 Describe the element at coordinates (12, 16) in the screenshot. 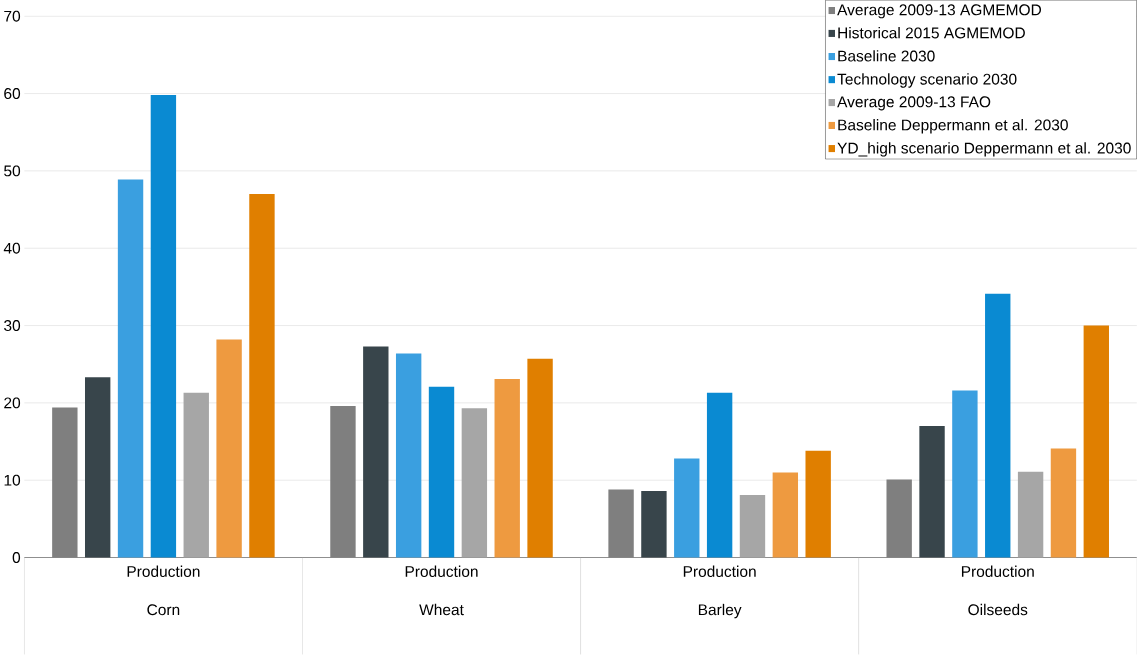

I see `y-tick-label: 70` at that location.